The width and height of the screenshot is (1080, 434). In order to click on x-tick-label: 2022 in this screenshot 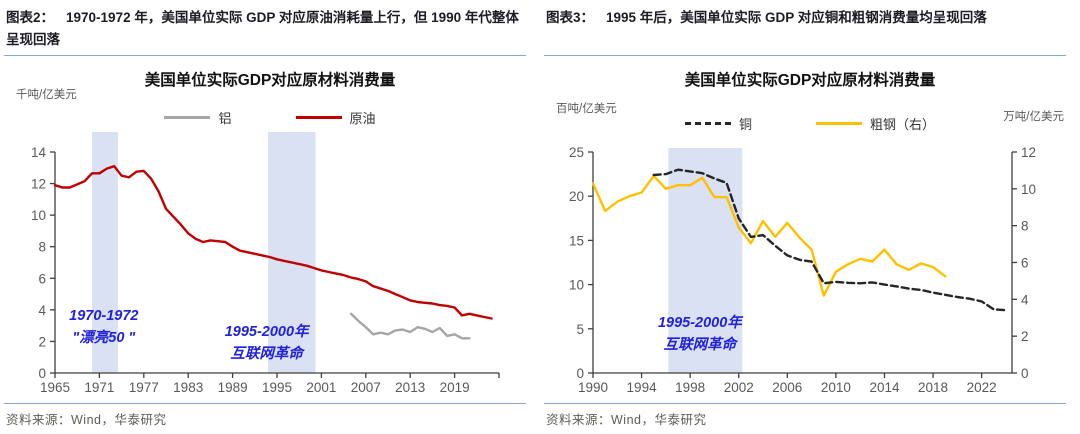, I will do `click(982, 387)`.